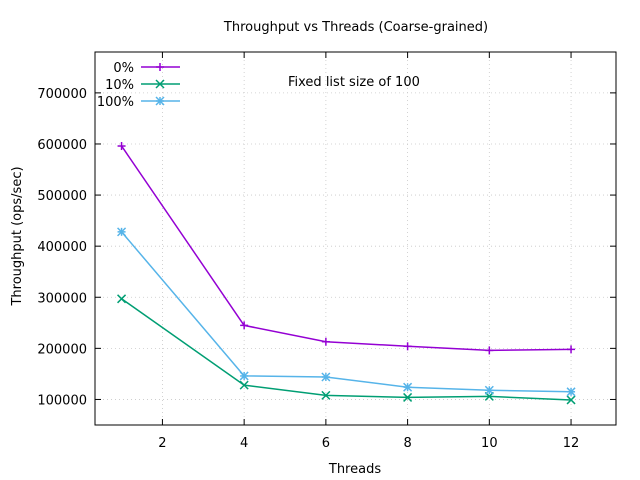 The width and height of the screenshot is (640, 480). I want to click on y-axis-label: Throughput (ops/sec), so click(17, 236).